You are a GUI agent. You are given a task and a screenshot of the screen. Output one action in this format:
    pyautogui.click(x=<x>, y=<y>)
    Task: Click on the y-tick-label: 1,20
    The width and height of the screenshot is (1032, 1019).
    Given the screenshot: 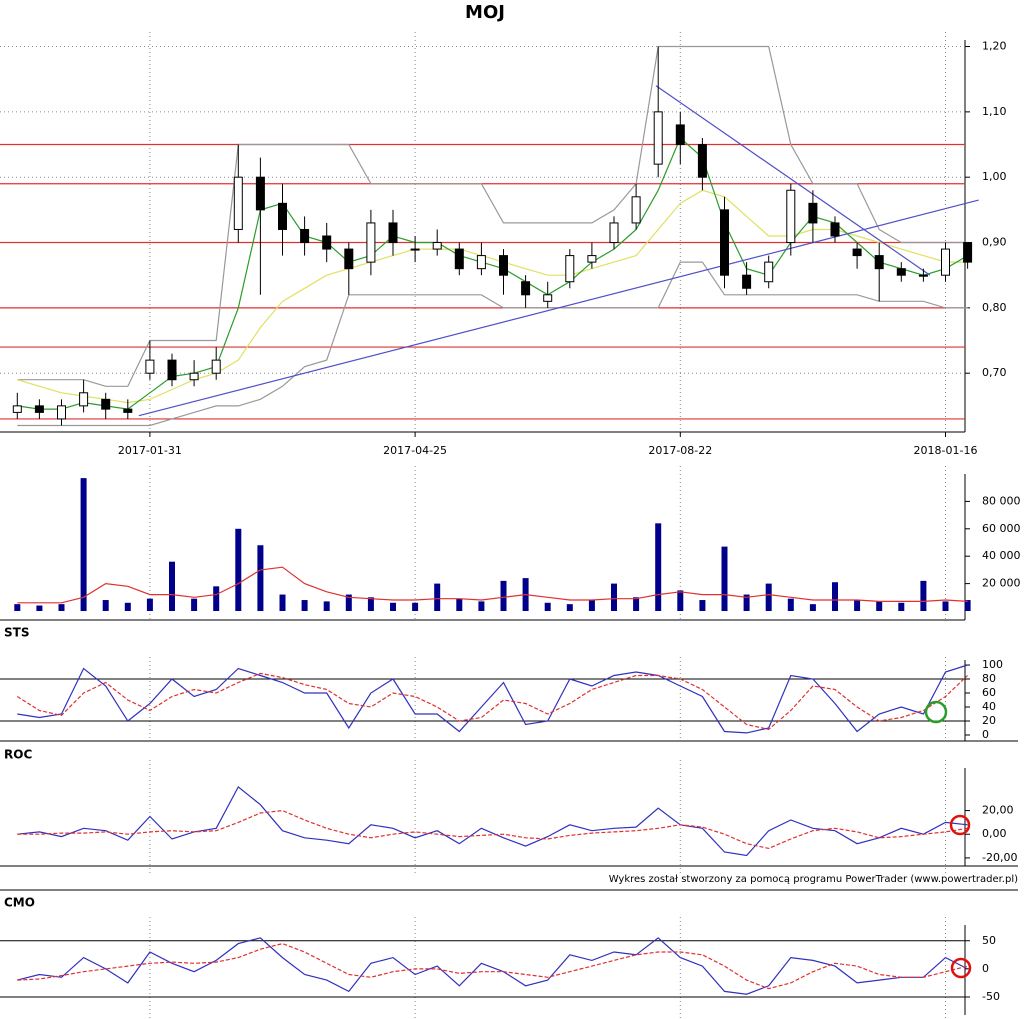 What is the action you would take?
    pyautogui.click(x=994, y=46)
    